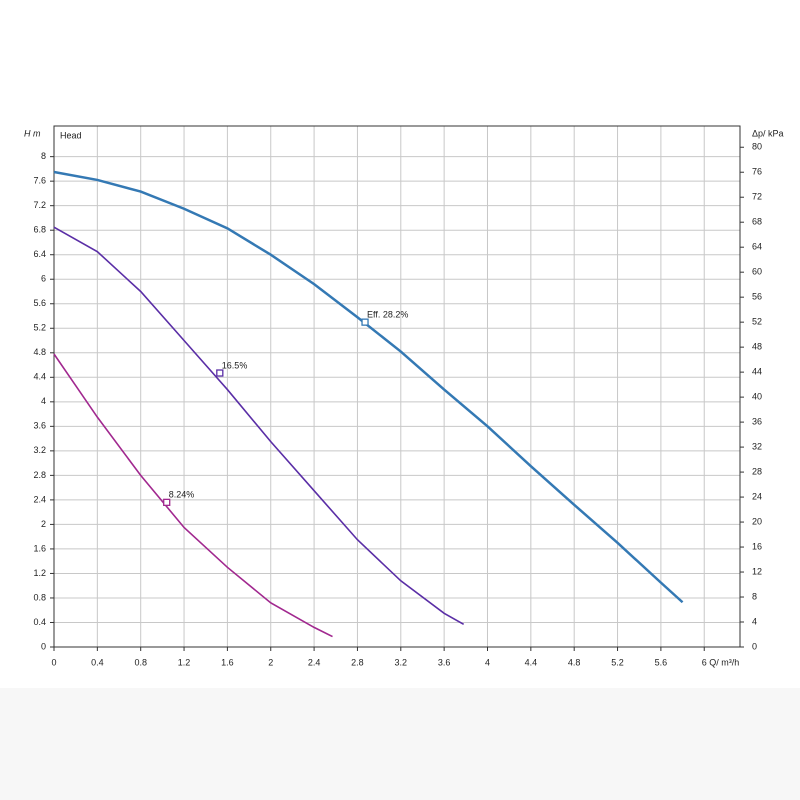  What do you see at coordinates (757, 571) in the screenshot?
I see `y2-tick-label: 12` at bounding box center [757, 571].